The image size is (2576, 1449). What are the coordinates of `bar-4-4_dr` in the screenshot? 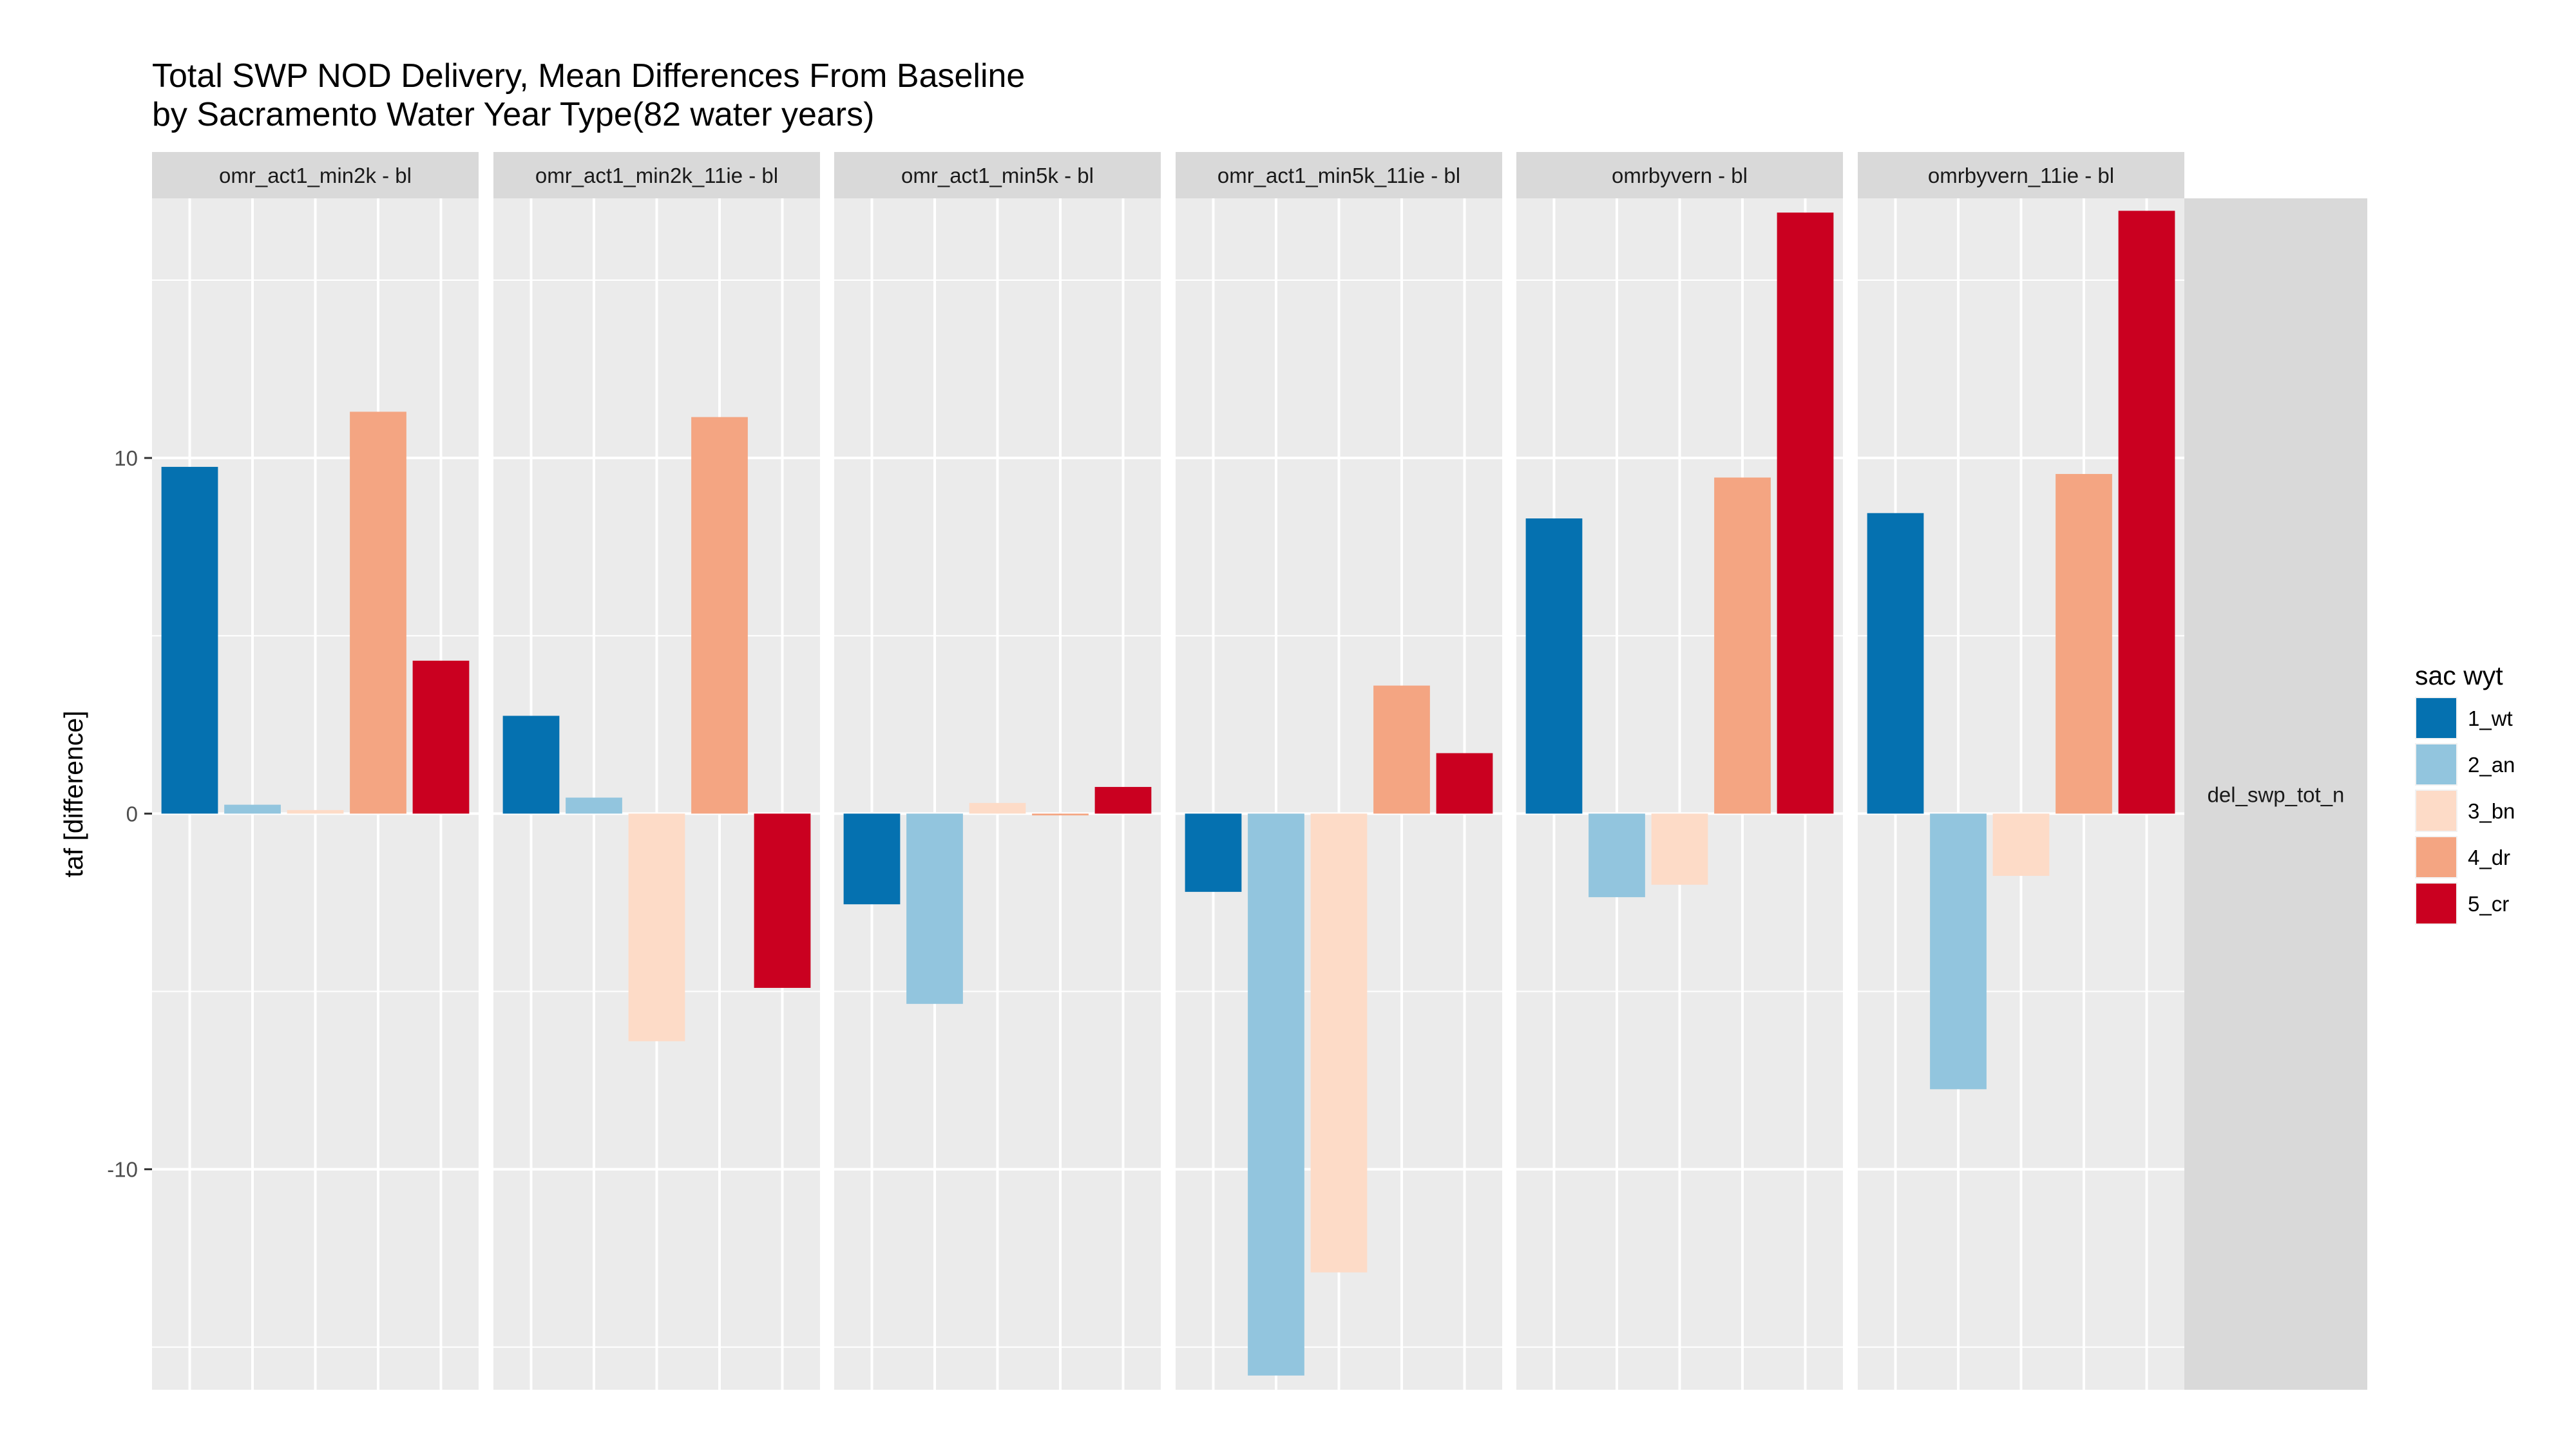 It's located at (1402, 749).